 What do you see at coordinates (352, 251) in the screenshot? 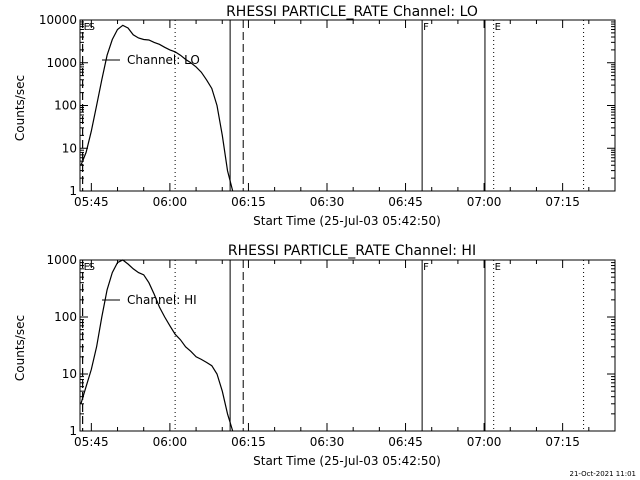
I see `chart-title: RHESSI PARTICLE_RATE Channel: HI` at bounding box center [352, 251].